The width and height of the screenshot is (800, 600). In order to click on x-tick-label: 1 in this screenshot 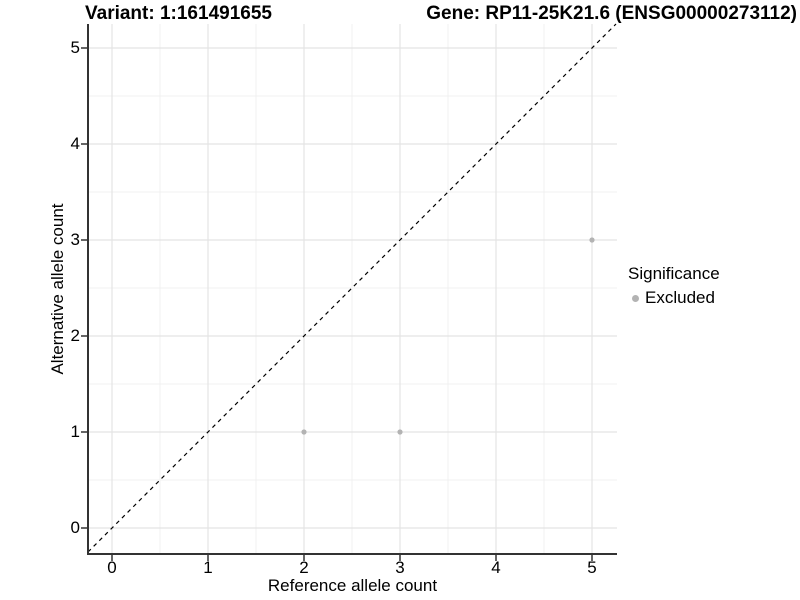, I will do `click(208, 567)`.